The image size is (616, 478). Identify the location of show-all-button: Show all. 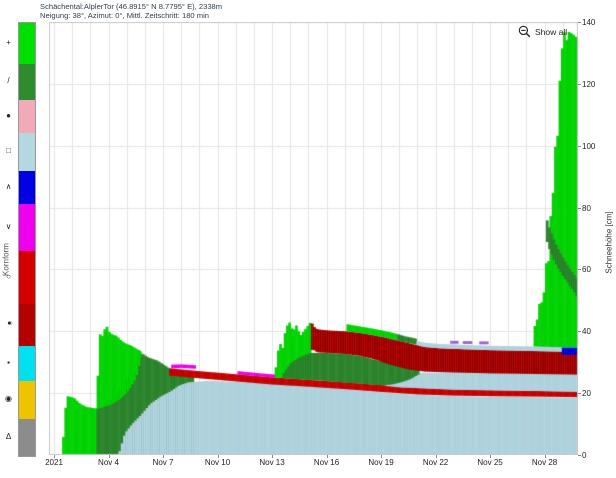
(542, 31).